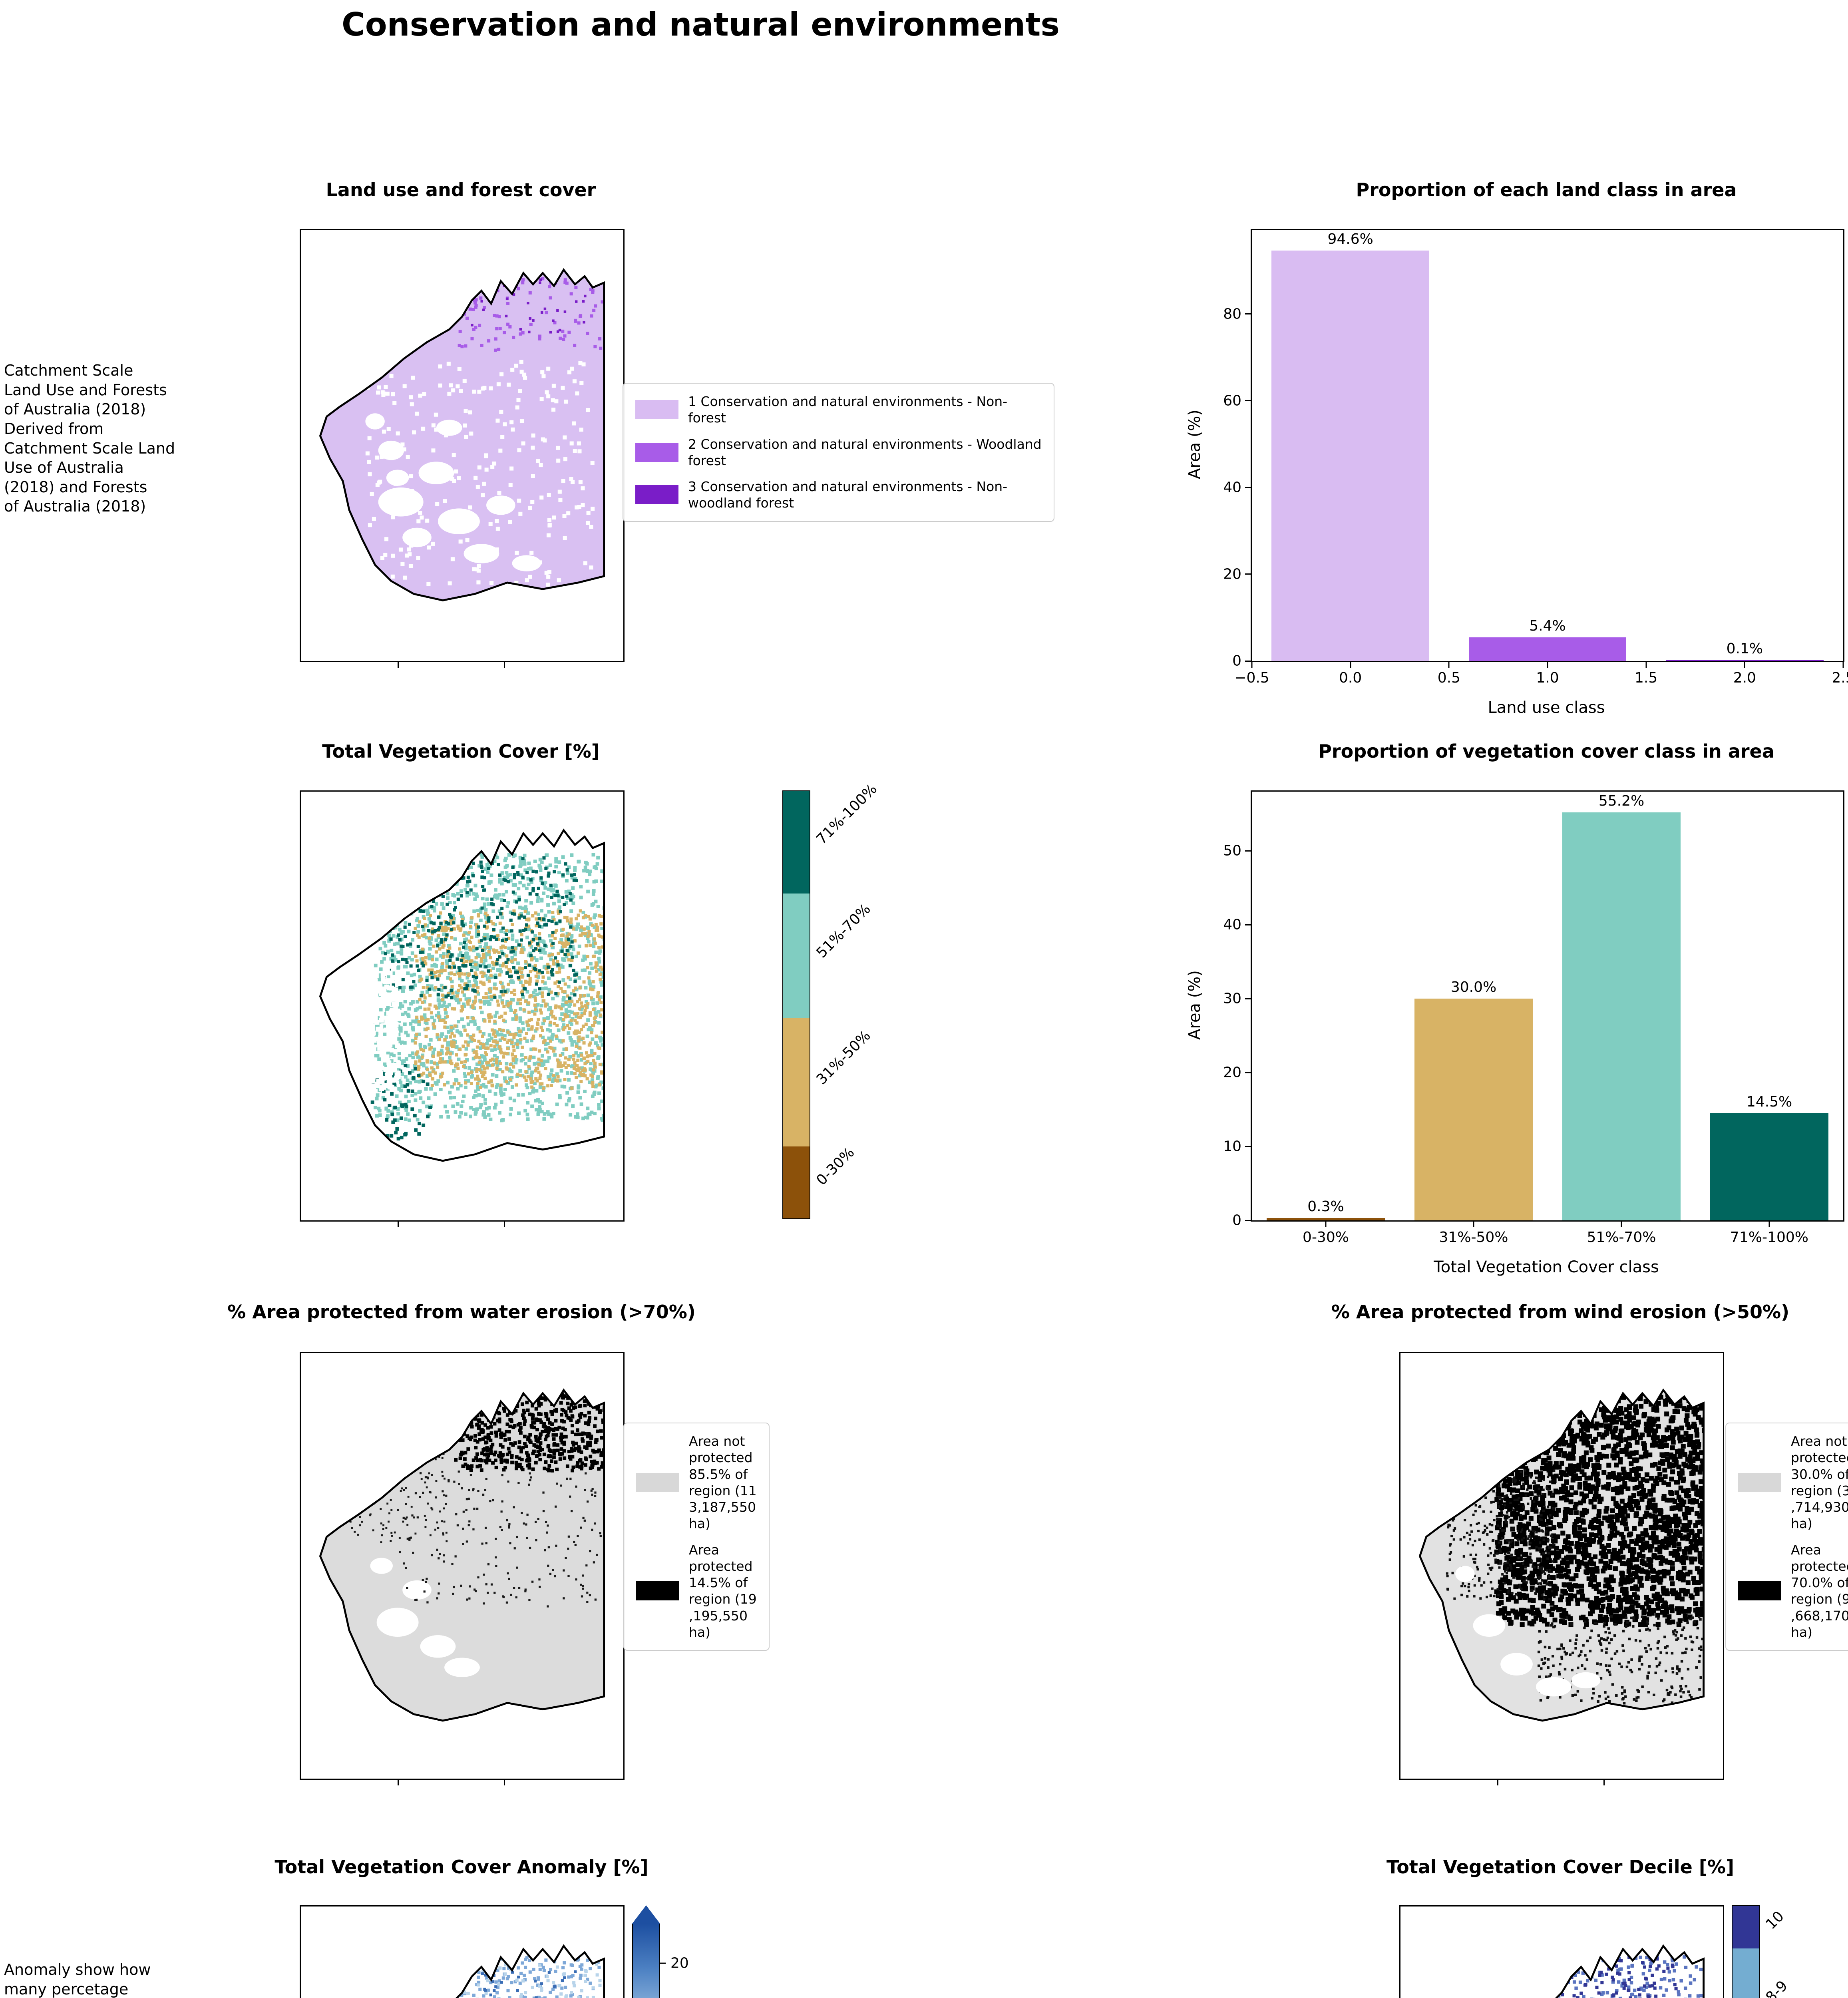  Describe the element at coordinates (1547, 678) in the screenshot. I see `x-tick-label: 1.0` at that location.